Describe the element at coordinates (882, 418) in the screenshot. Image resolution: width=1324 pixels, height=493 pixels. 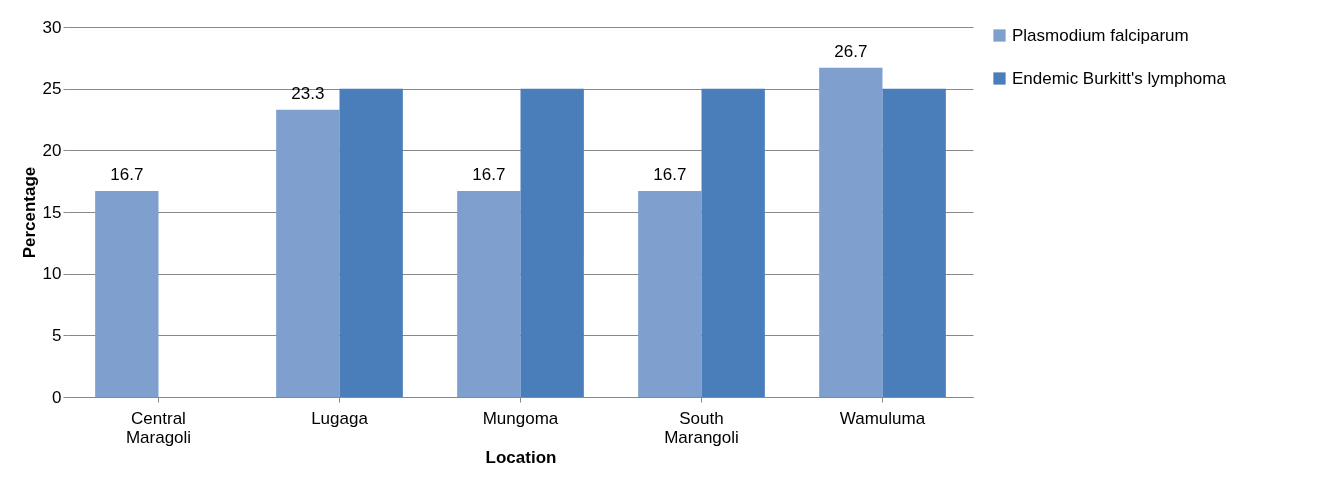
I see `x-tick-label: Wamuluma` at that location.